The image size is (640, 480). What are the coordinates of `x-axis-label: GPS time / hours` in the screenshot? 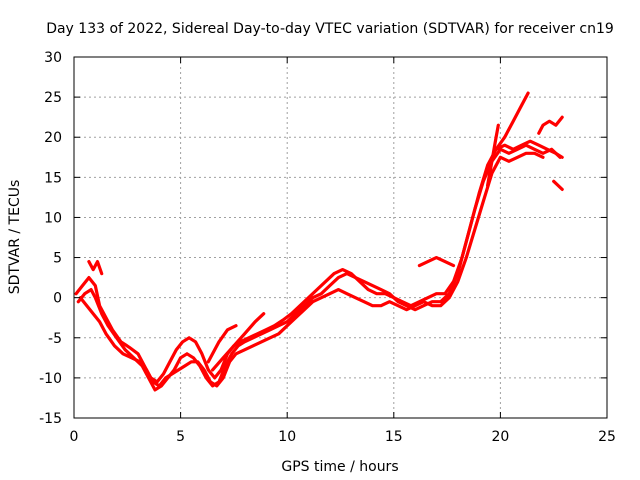 It's located at (339, 467).